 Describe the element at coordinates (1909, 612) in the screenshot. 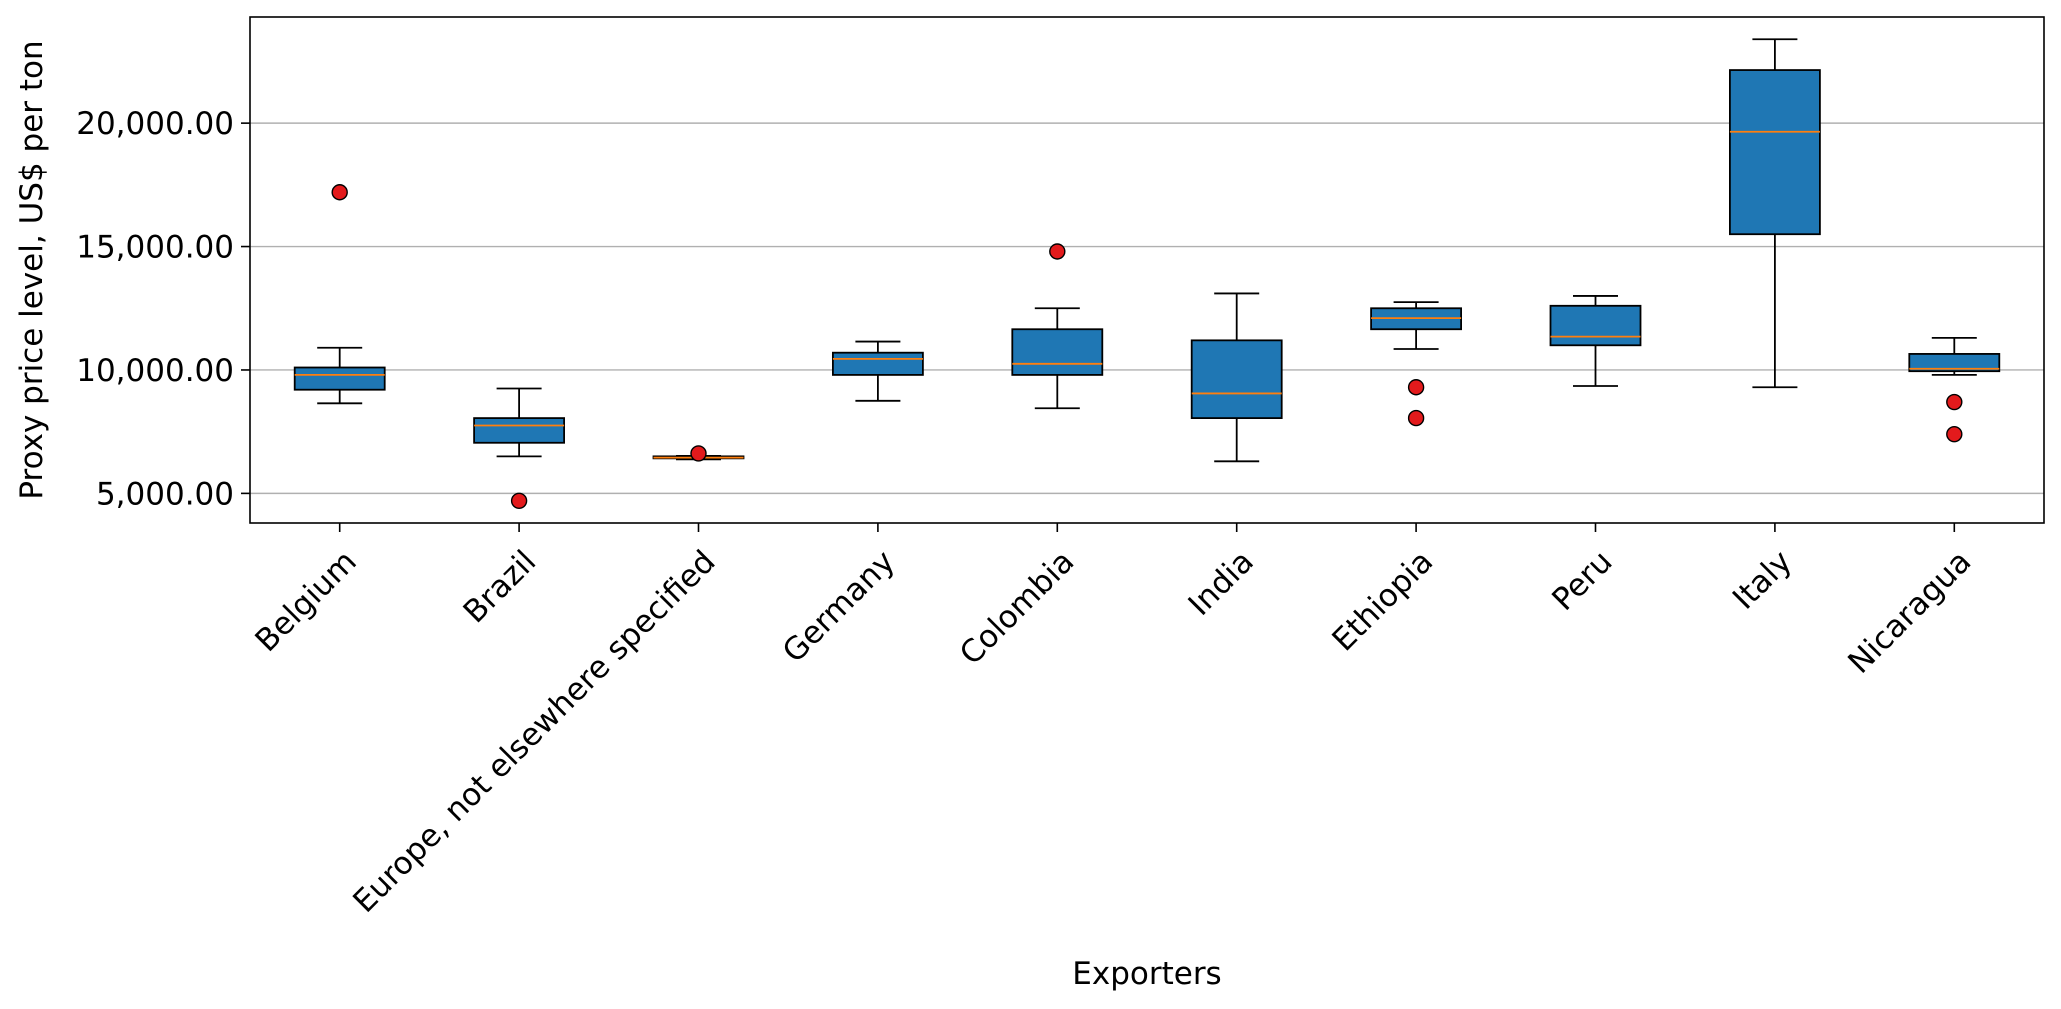

I see `x-tick-label: Nicaragua` at that location.